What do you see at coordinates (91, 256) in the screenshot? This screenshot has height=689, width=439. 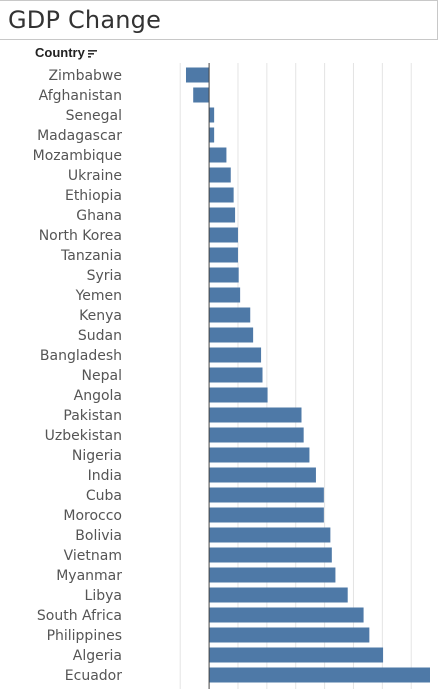 I see `category-label: Tanzania` at bounding box center [91, 256].